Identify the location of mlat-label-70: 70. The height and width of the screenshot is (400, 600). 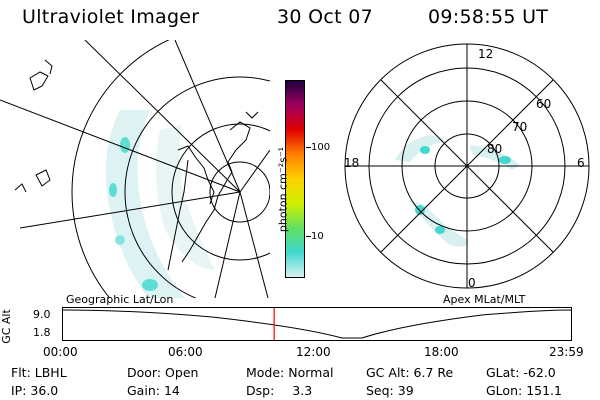
(519, 127).